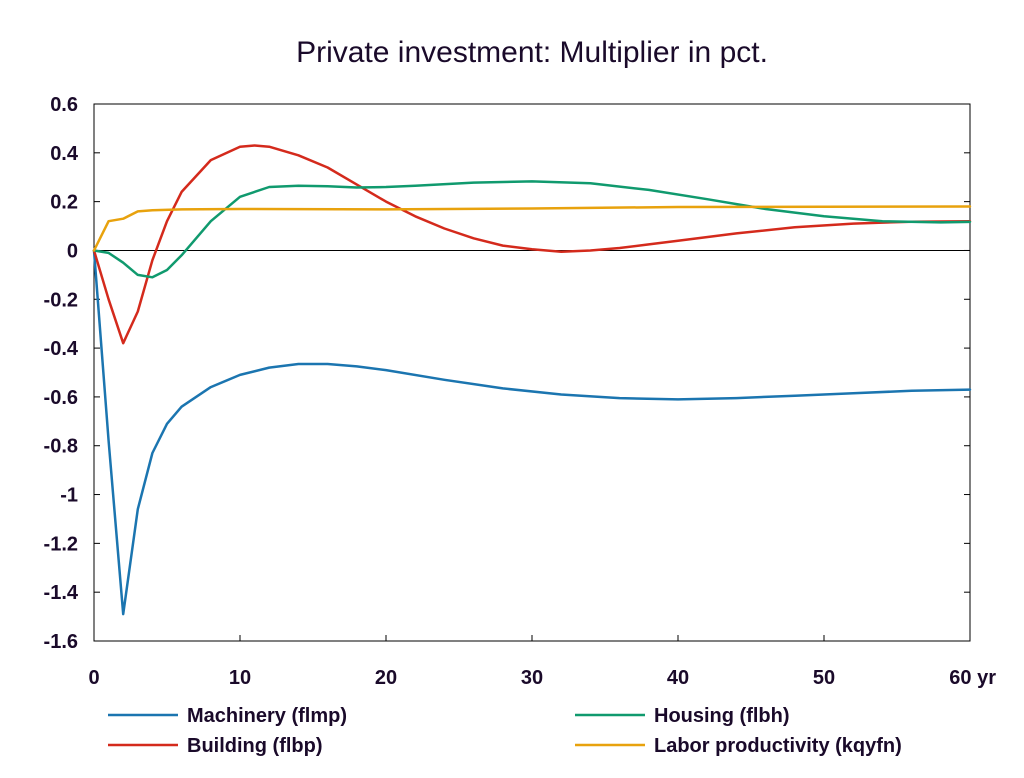 The width and height of the screenshot is (1024, 778). What do you see at coordinates (64, 203) in the screenshot?
I see `y-tick-label: 0.2` at bounding box center [64, 203].